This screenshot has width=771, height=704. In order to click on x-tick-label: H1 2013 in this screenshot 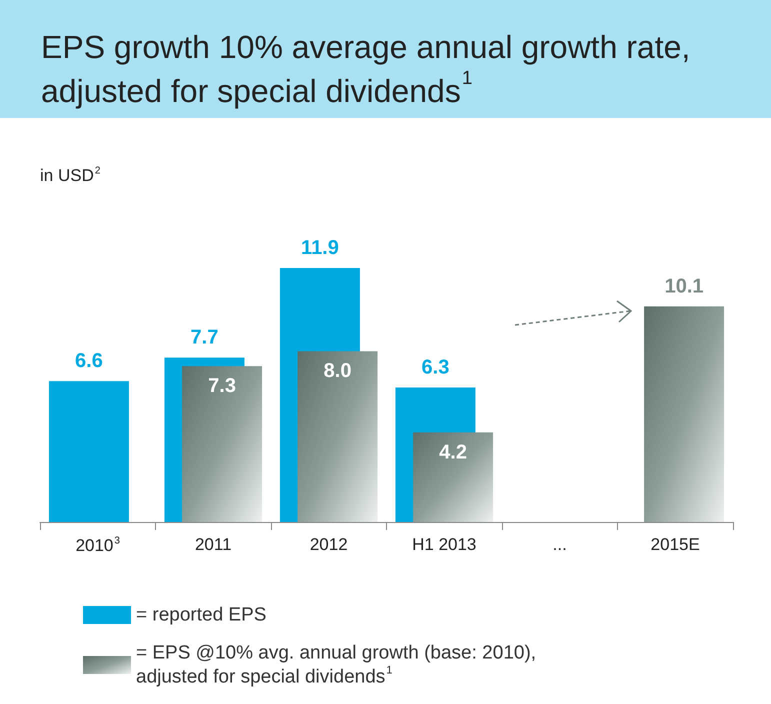, I will do `click(444, 544)`.